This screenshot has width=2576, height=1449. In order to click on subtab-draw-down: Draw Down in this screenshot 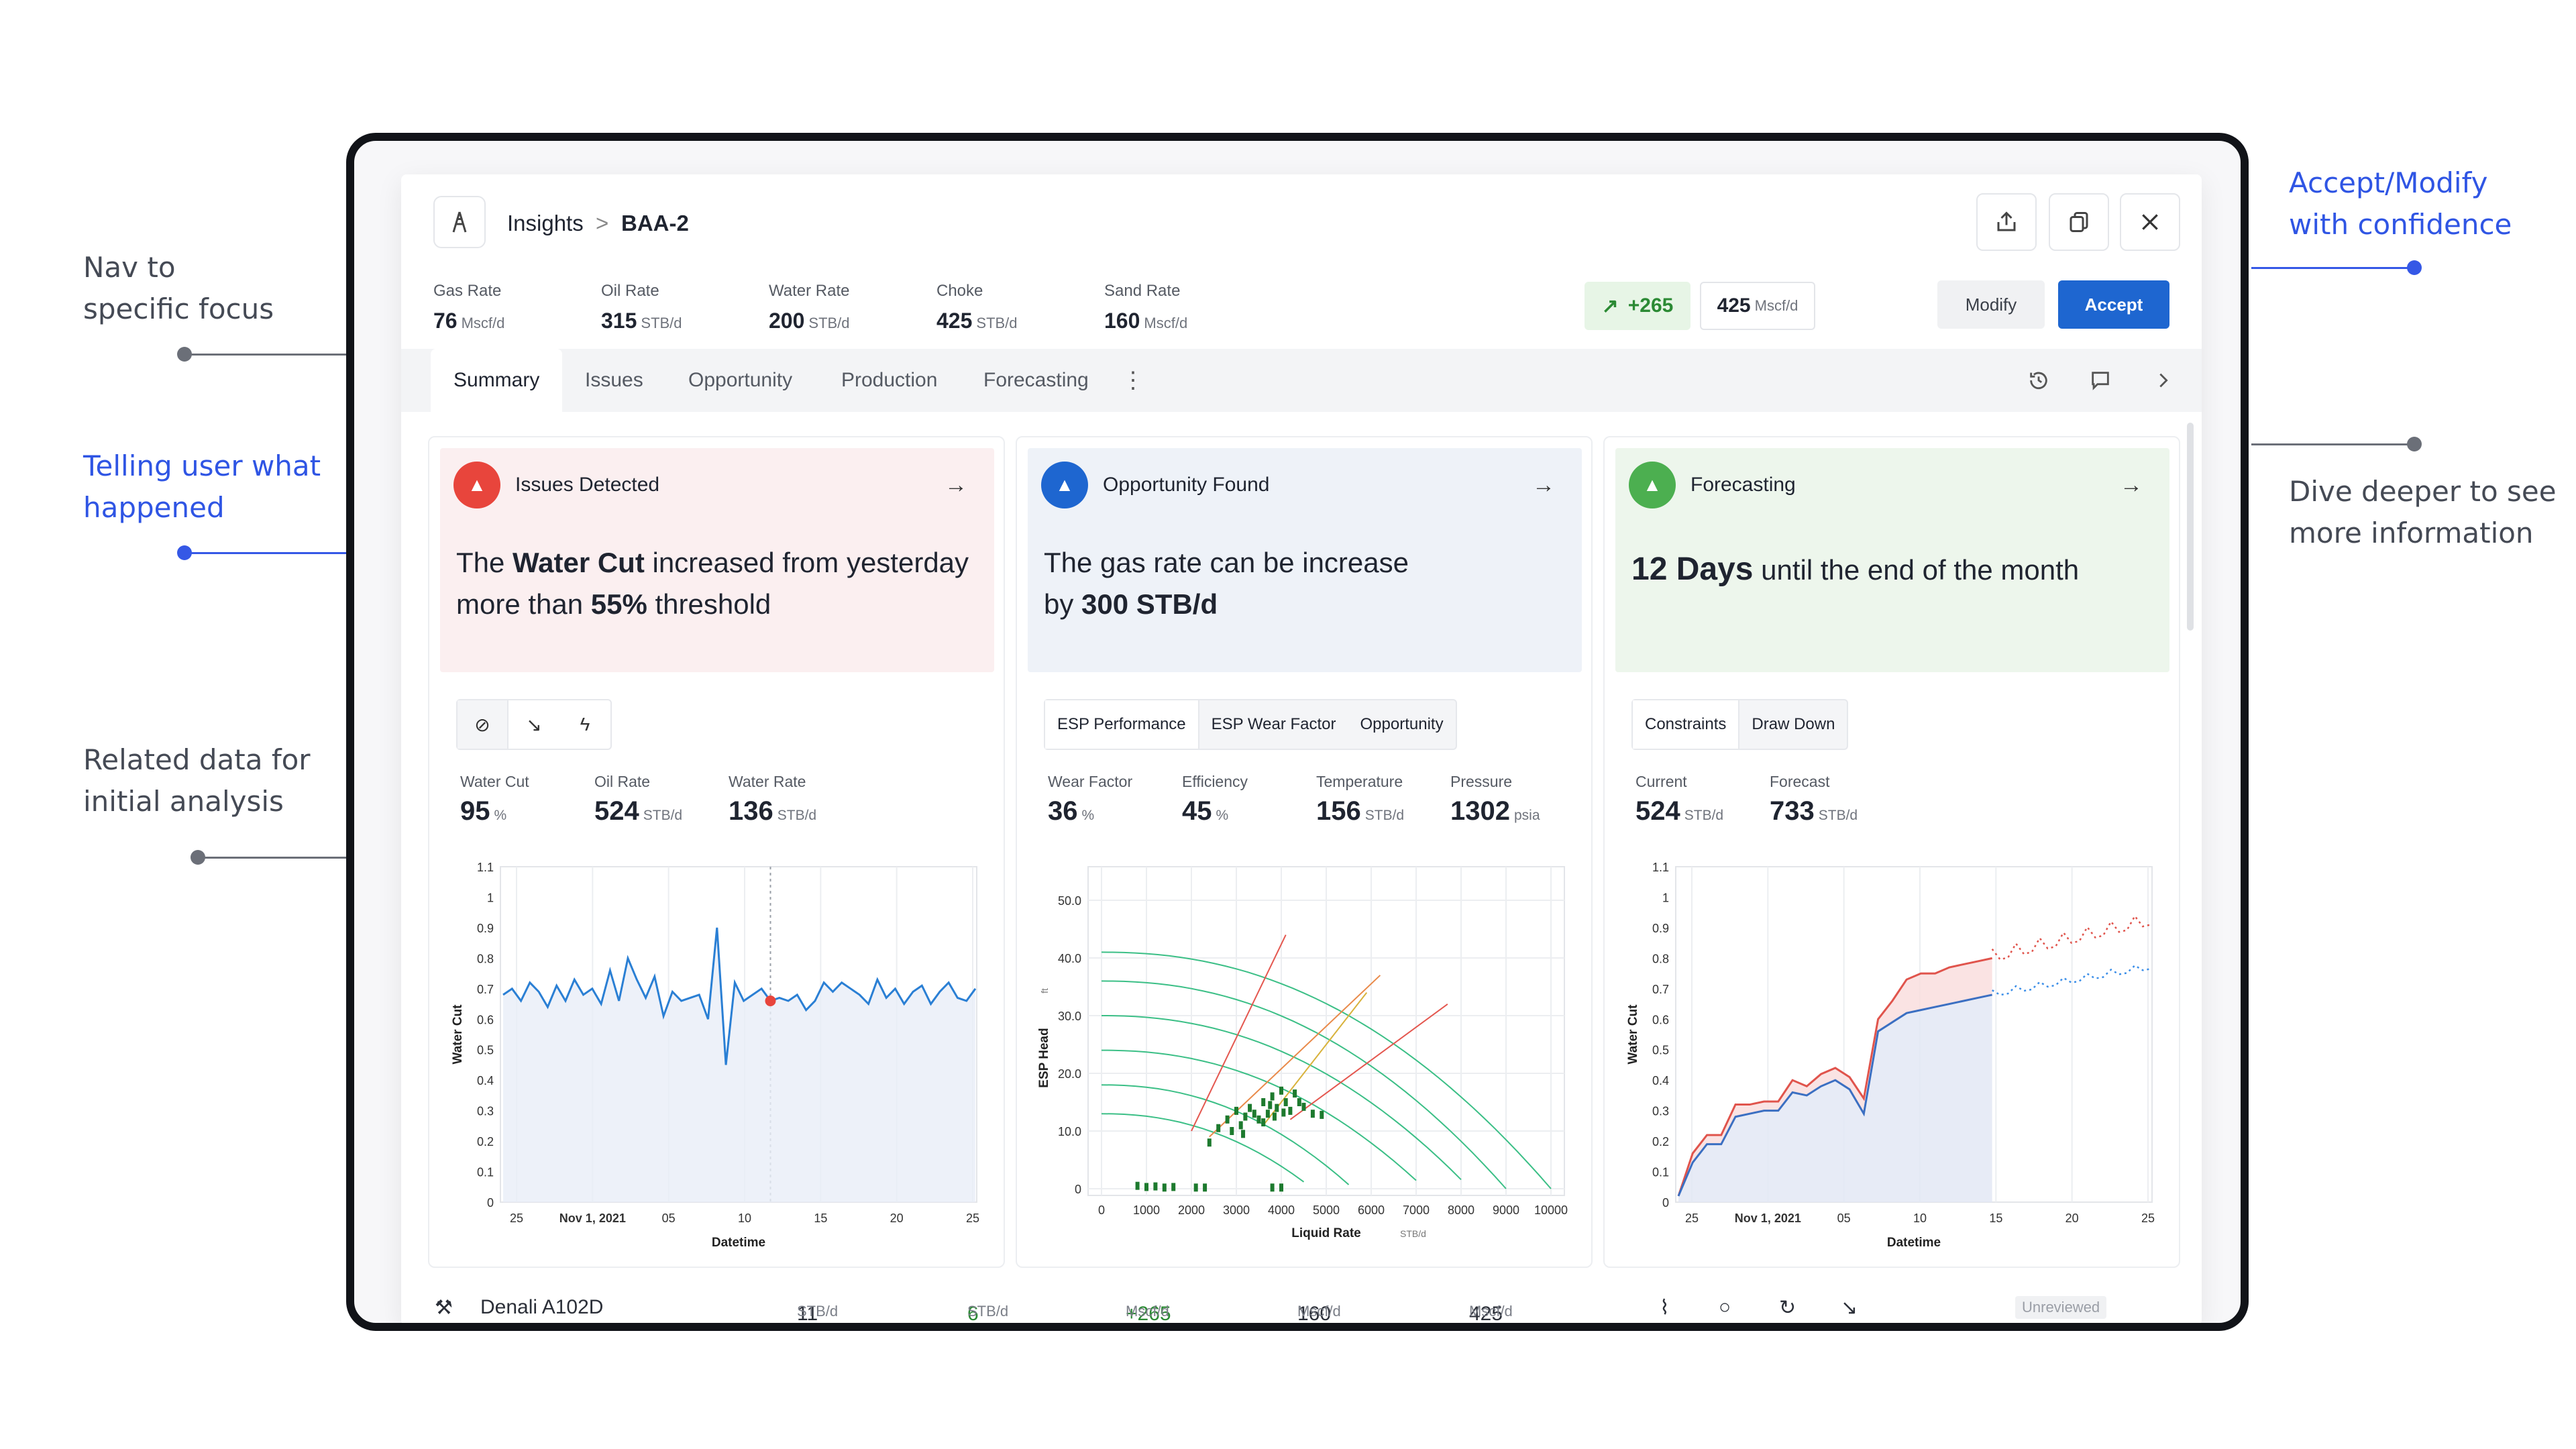, I will do `click(1793, 724)`.